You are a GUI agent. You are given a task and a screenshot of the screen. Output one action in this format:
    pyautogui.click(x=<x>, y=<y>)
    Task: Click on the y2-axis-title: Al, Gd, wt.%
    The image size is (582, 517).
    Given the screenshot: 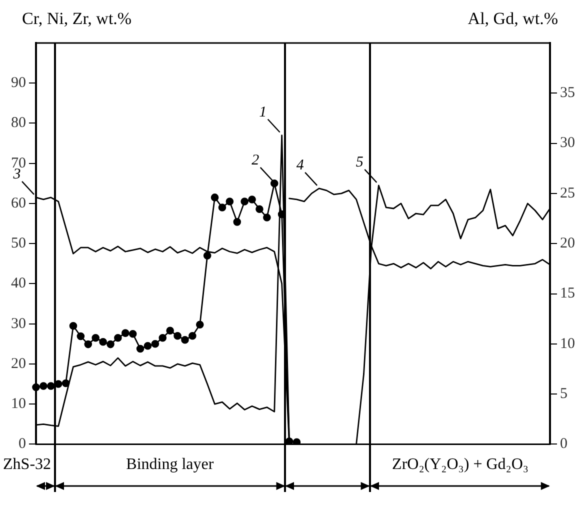 What is the action you would take?
    pyautogui.click(x=513, y=18)
    